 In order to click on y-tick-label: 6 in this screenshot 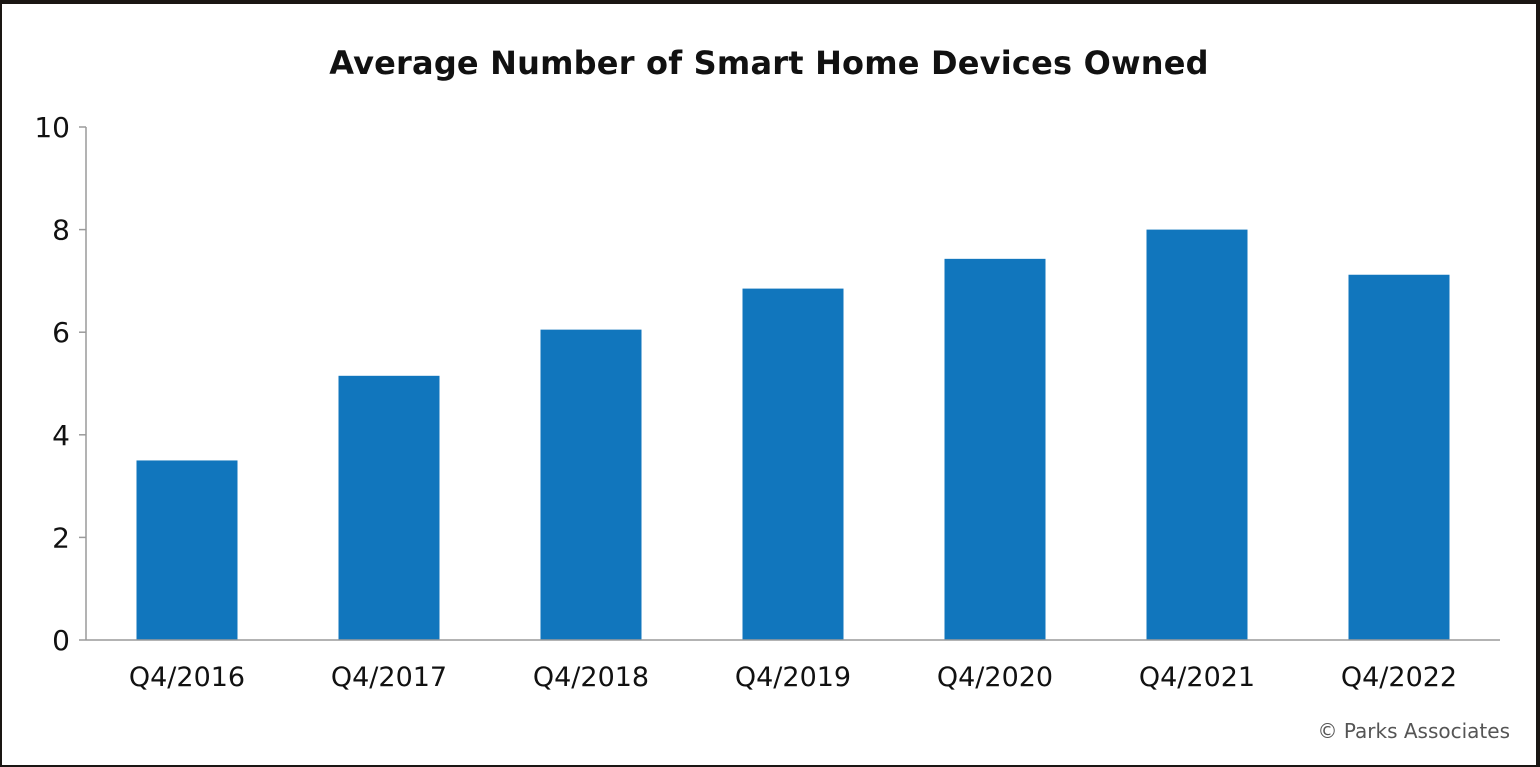, I will do `click(61, 332)`.